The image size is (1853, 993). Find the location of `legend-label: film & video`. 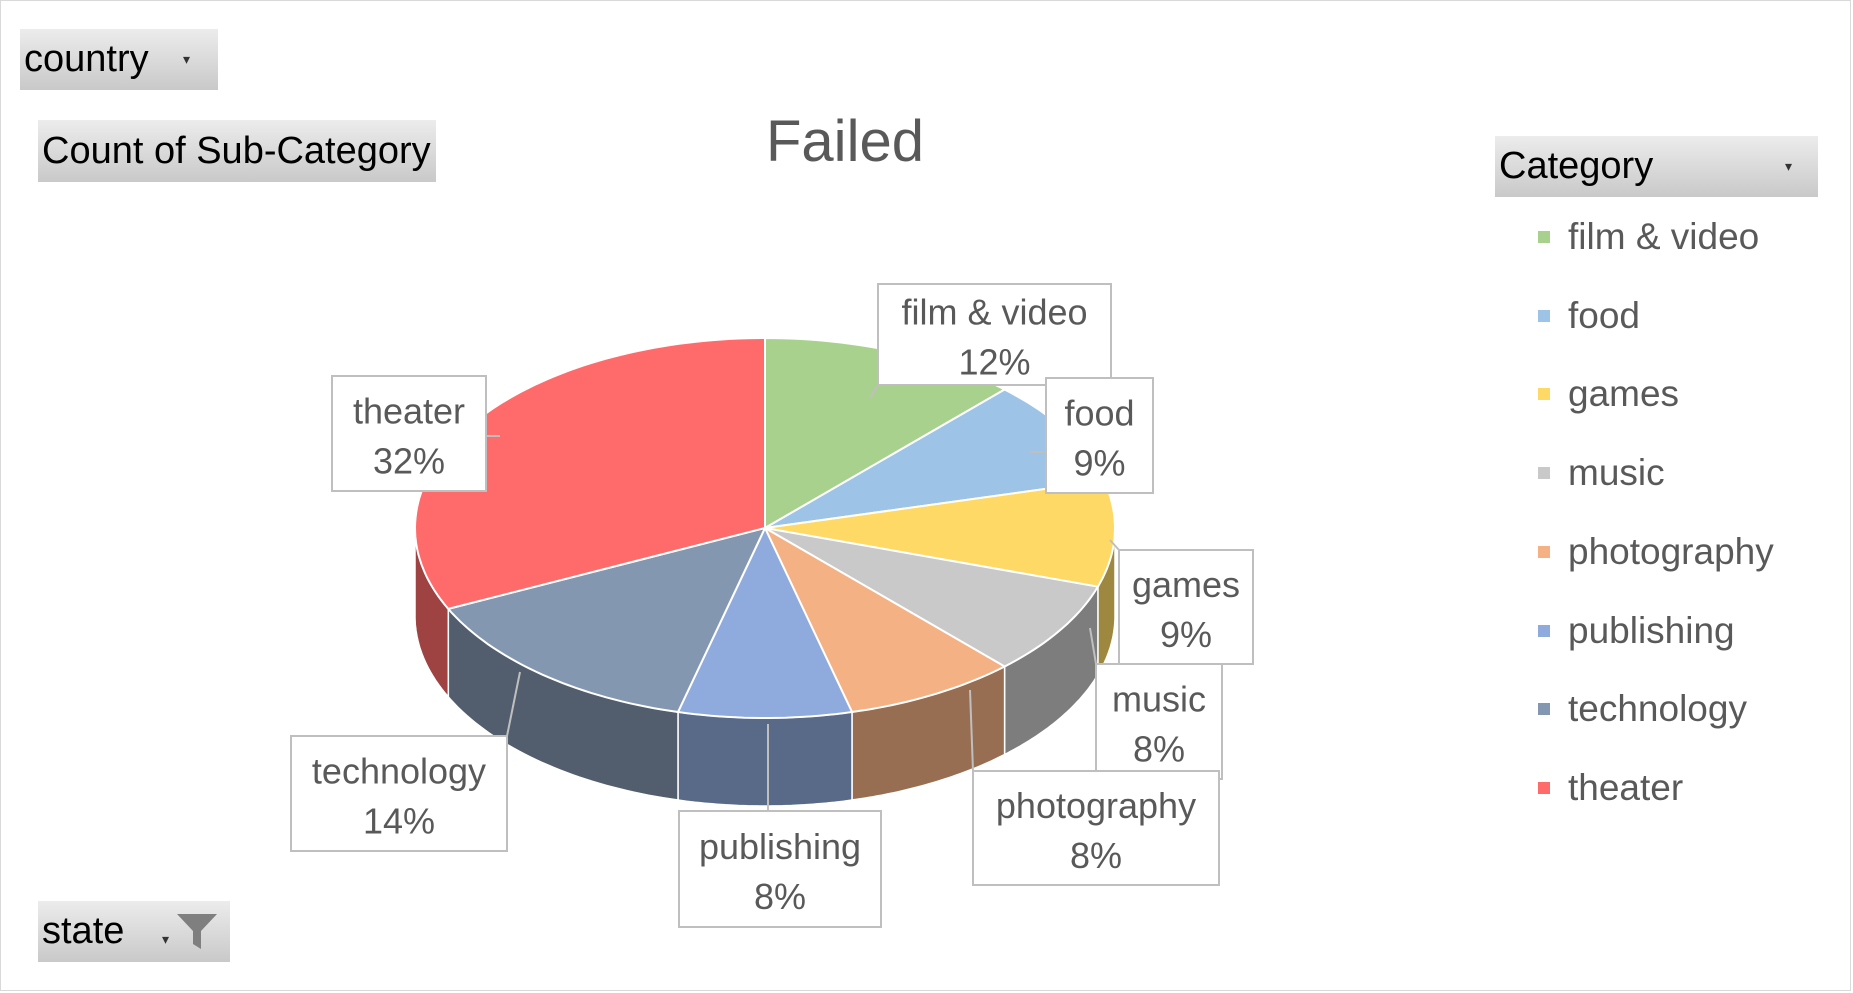

legend-label: film & video is located at coordinates (1664, 236).